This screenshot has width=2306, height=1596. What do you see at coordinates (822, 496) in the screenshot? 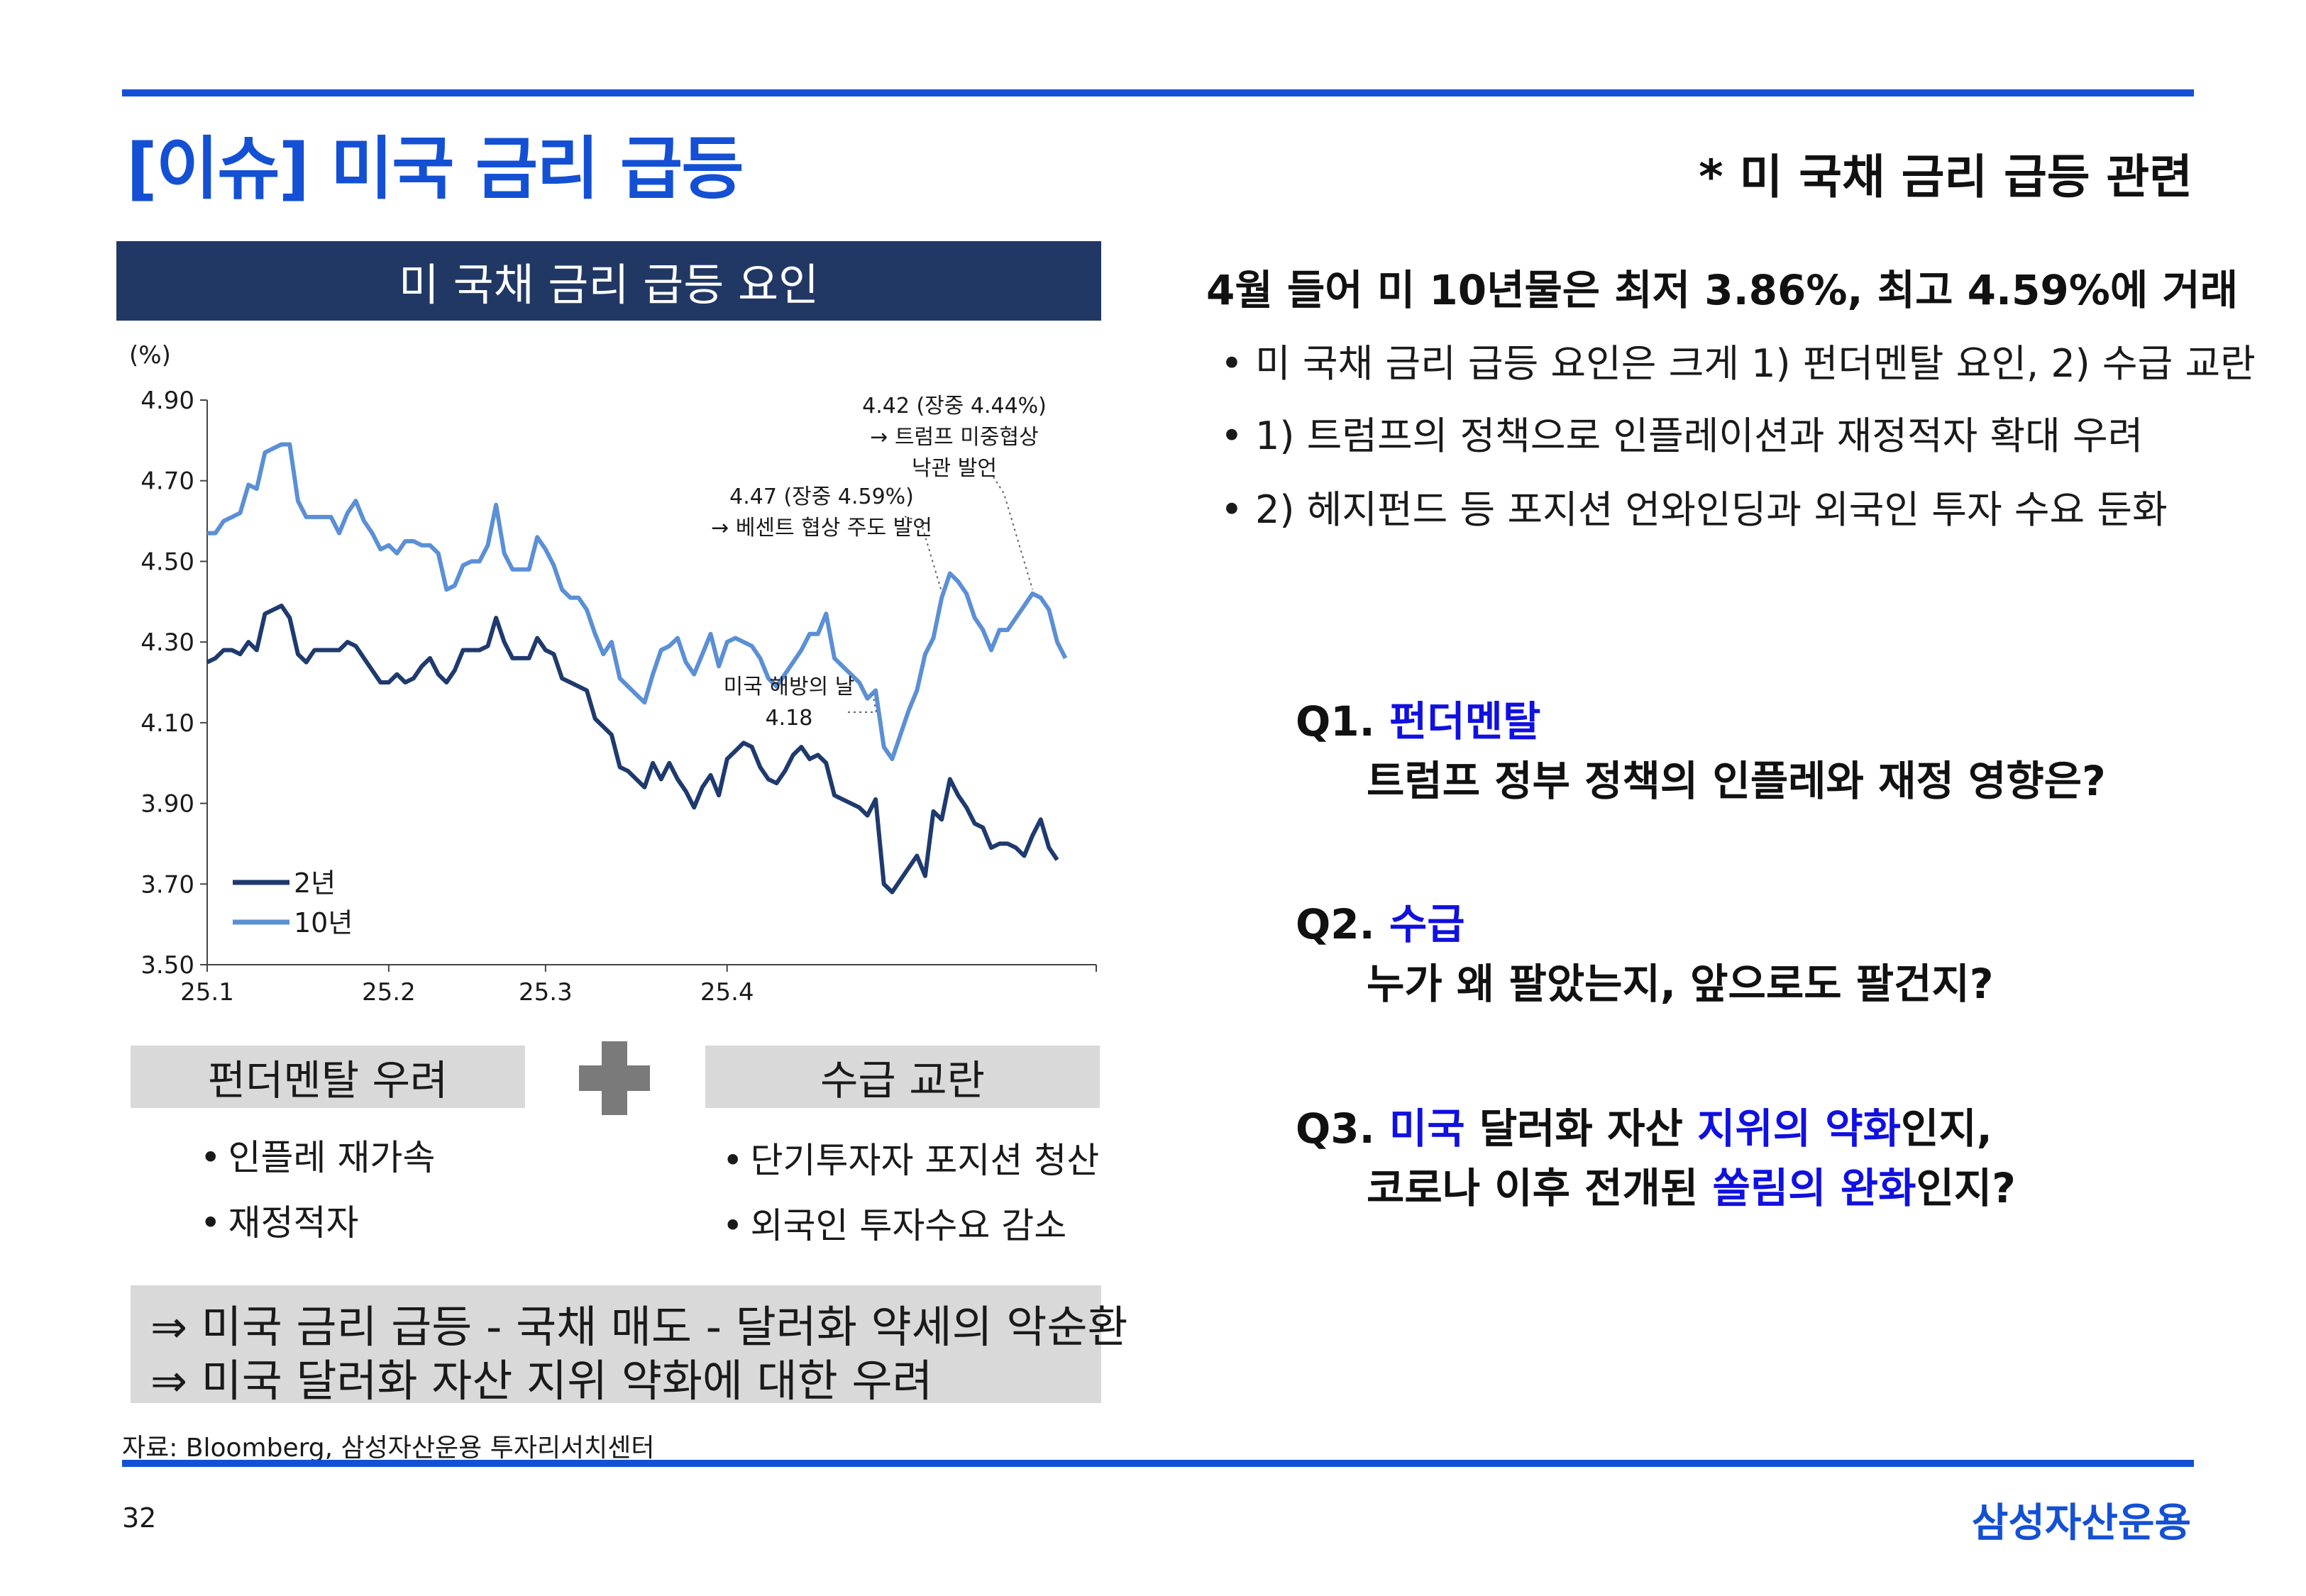
I see `annotation-text: 4.47 (장중 4.59%)` at bounding box center [822, 496].